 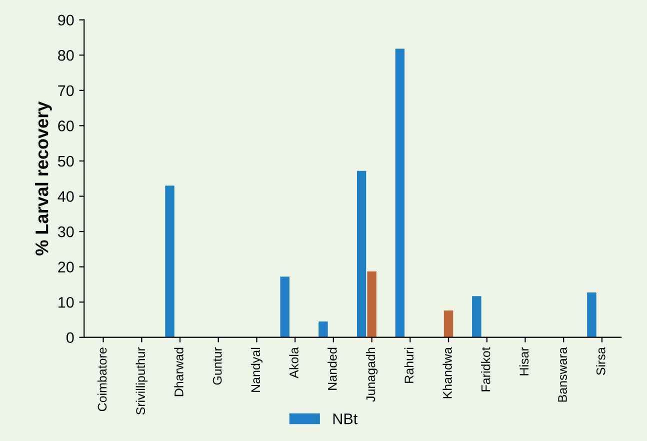 I want to click on x-tick-label: Dharwad, so click(x=179, y=372).